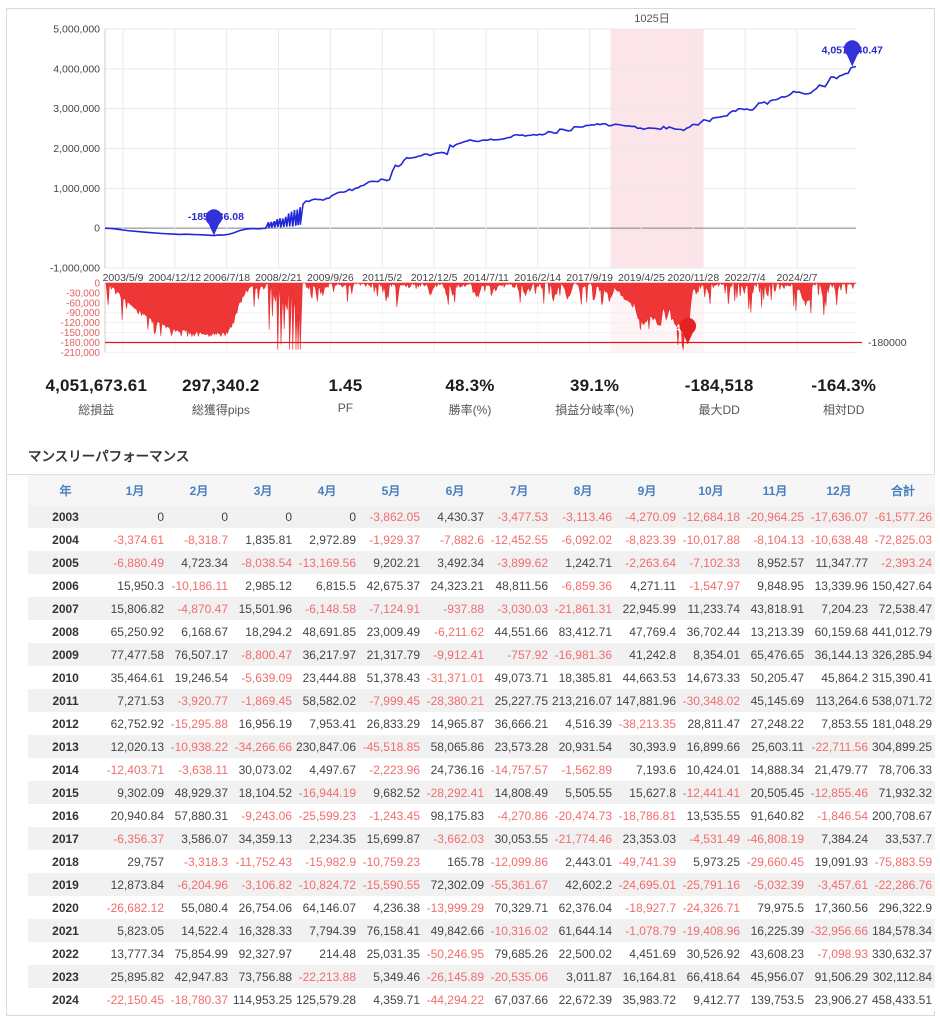  Describe the element at coordinates (587, 516) in the screenshot. I see `pnl-cell: -3,113.46` at that location.